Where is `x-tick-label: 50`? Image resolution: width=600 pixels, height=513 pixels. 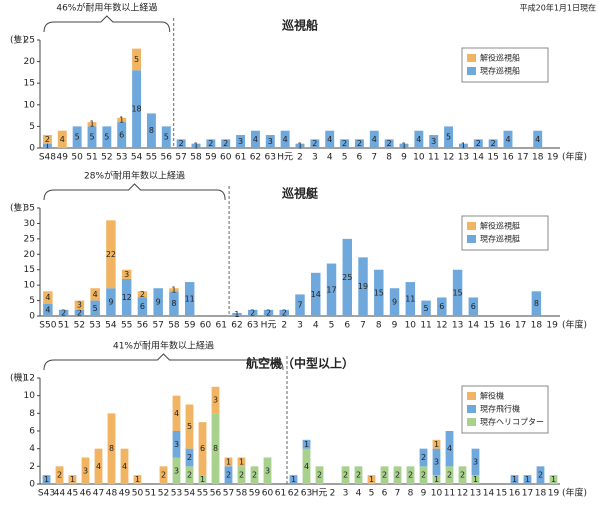
x-tick-label: 50 is located at coordinates (77, 158).